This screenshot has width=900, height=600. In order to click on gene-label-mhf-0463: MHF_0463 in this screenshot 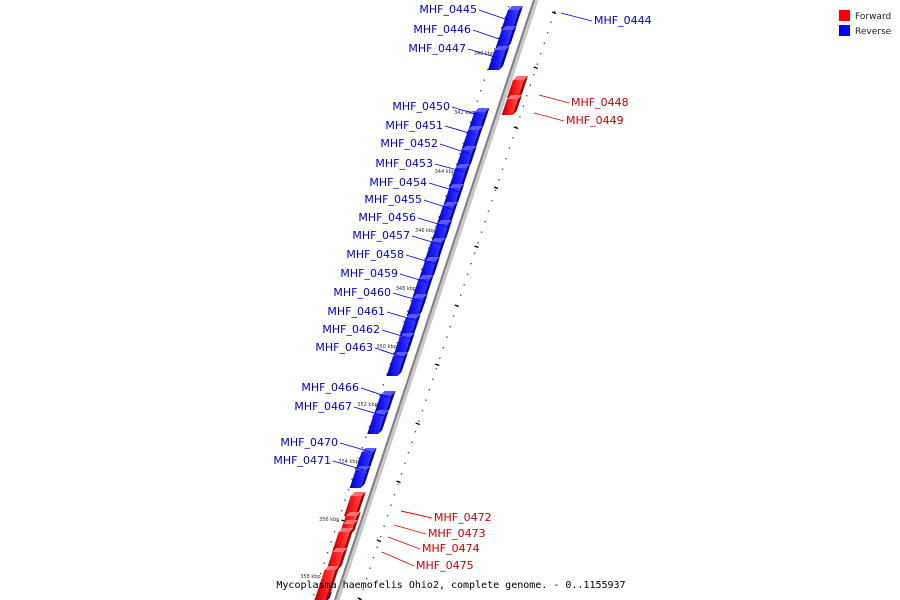, I will do `click(344, 347)`.